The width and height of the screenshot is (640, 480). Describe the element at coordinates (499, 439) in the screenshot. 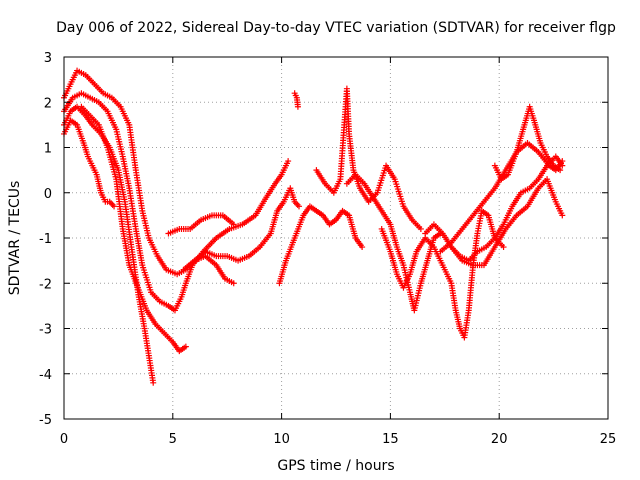

I see `x-tick-label: 20` at that location.